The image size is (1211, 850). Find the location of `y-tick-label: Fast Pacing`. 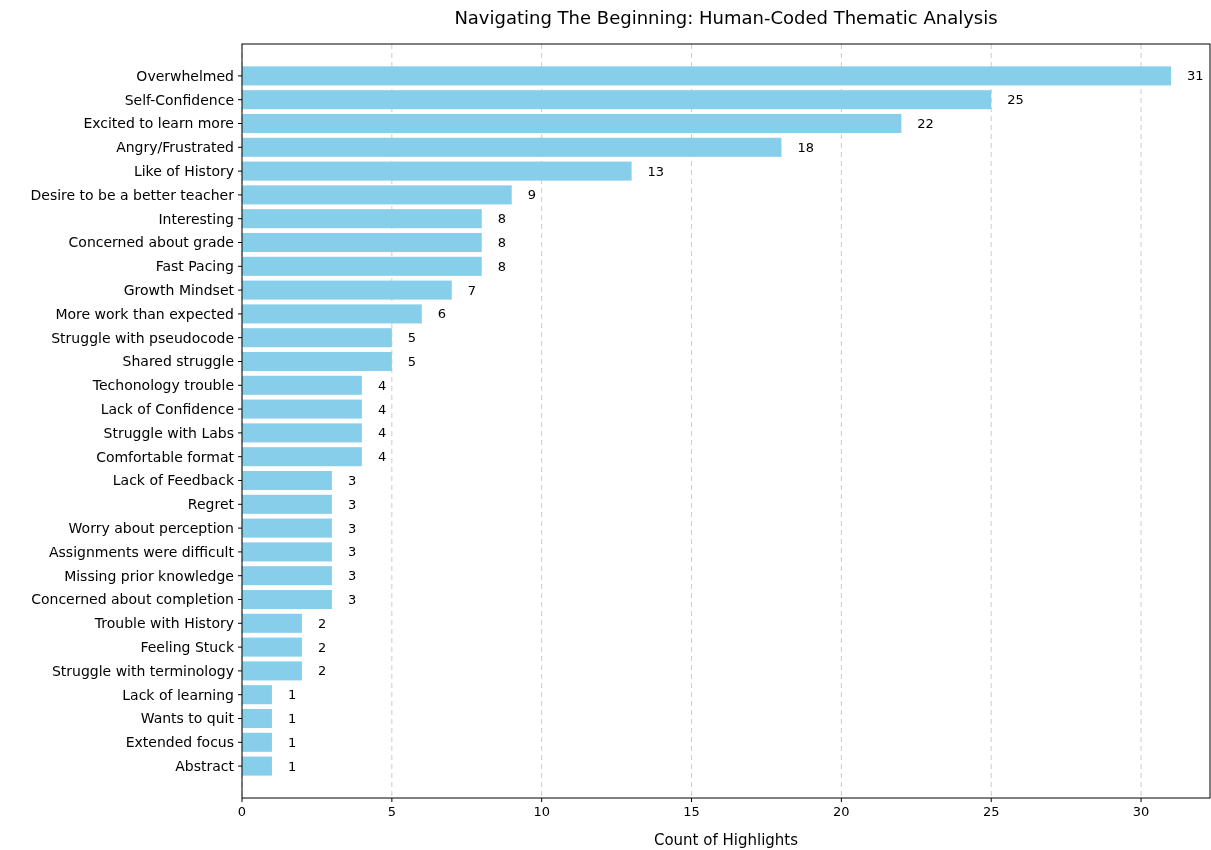

y-tick-label: Fast Pacing is located at coordinates (194, 266).